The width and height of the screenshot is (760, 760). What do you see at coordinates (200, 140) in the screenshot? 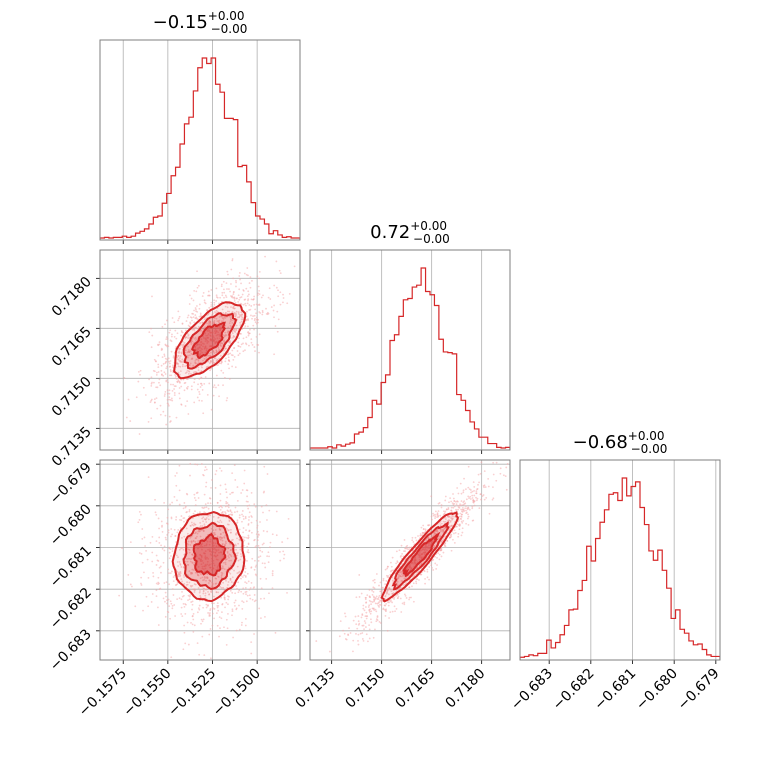
I see `panel-background` at bounding box center [200, 140].